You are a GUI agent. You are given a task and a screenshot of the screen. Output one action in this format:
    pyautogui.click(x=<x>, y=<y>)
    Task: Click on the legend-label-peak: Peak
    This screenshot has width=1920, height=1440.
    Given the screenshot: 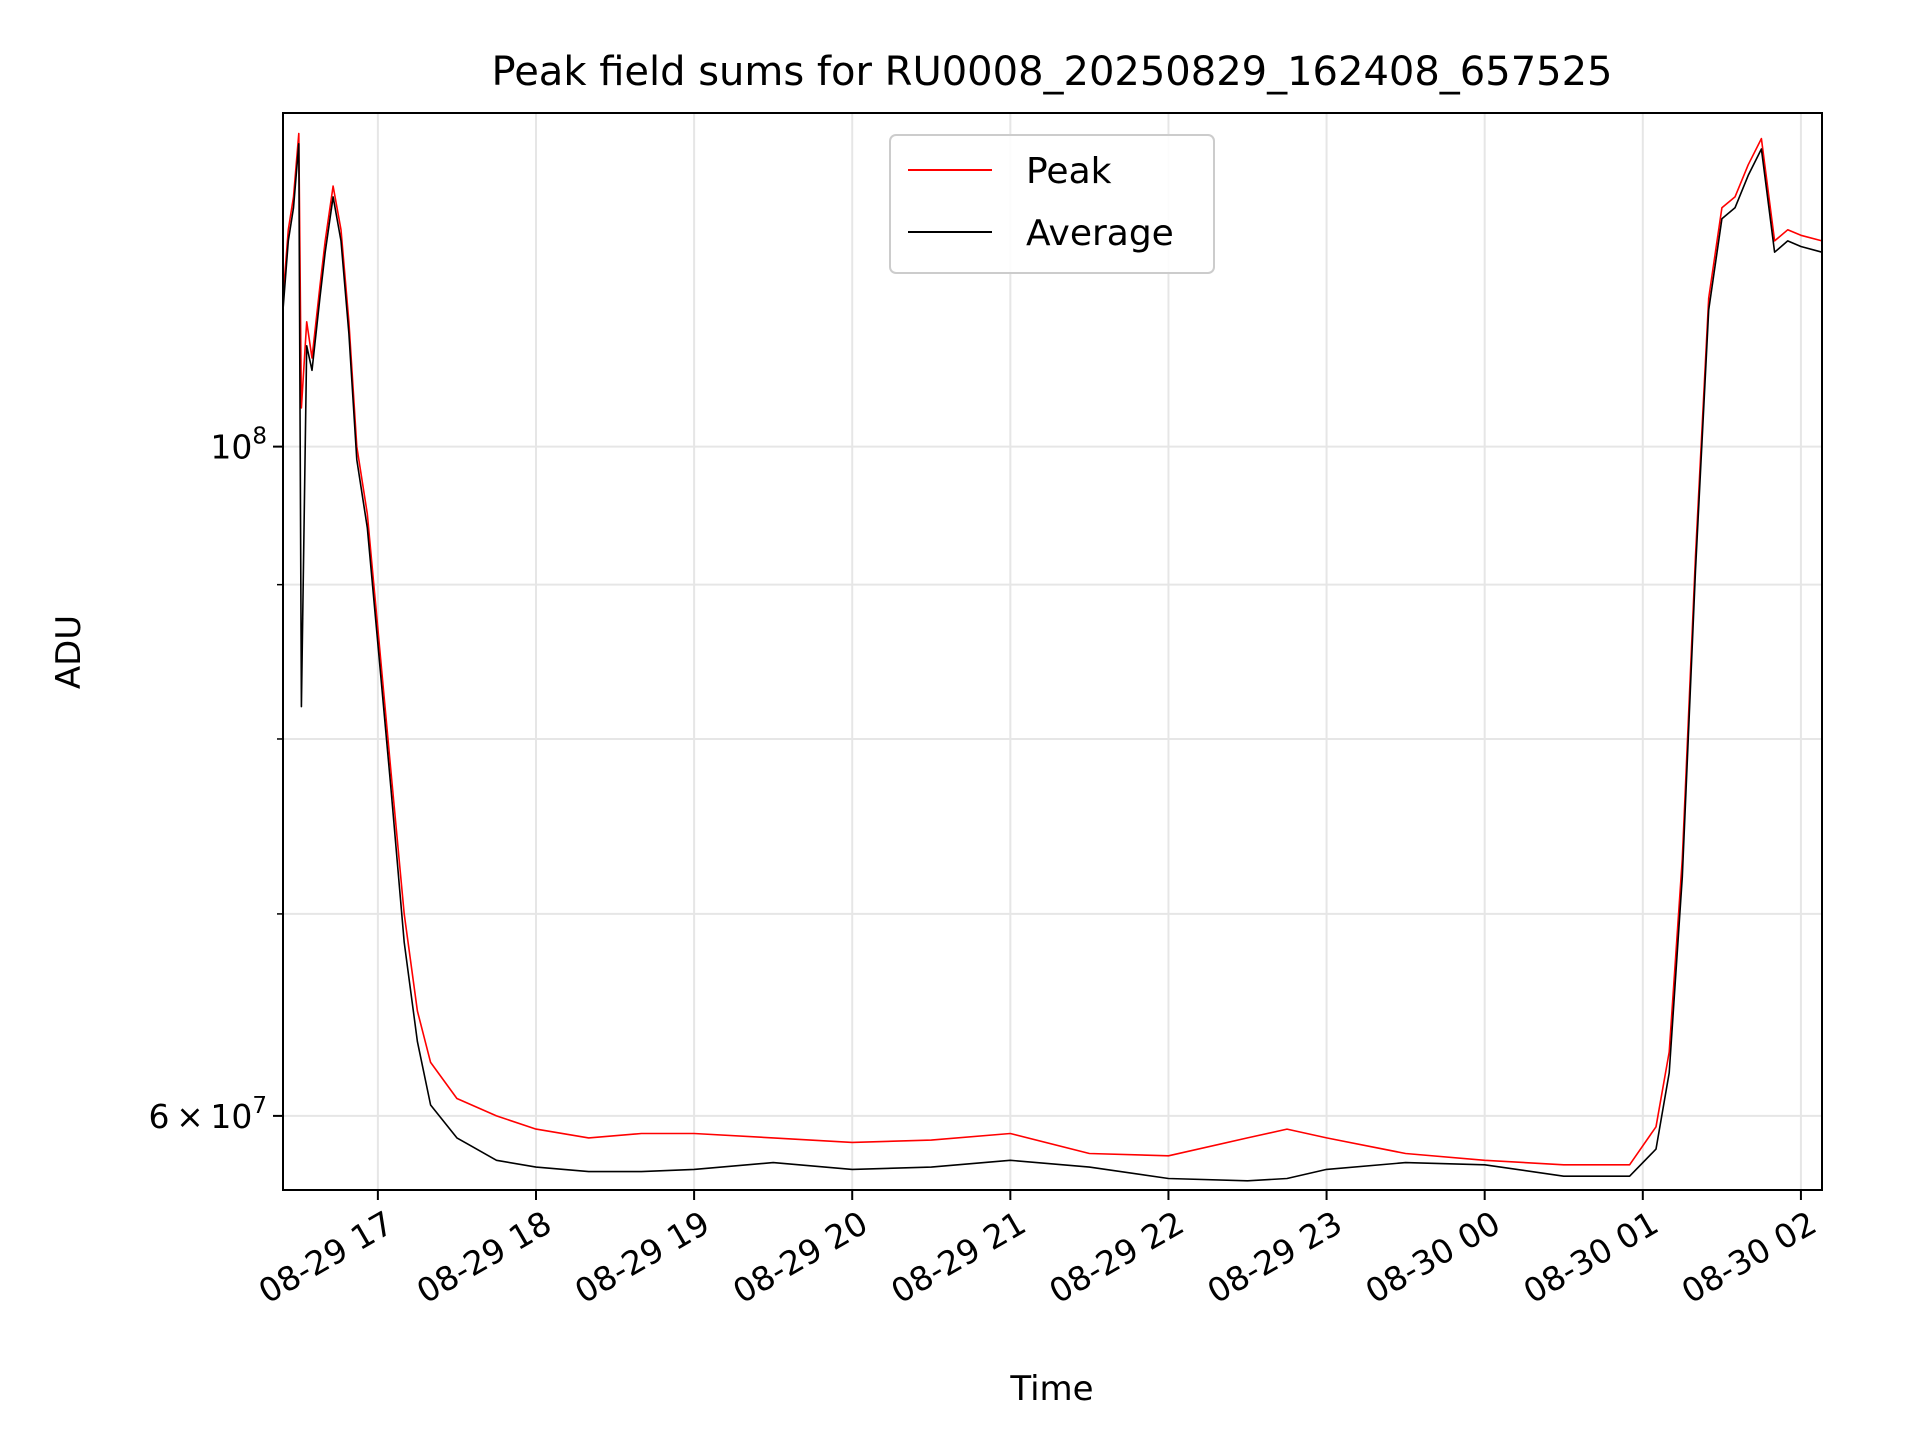 What is the action you would take?
    pyautogui.click(x=1069, y=171)
    